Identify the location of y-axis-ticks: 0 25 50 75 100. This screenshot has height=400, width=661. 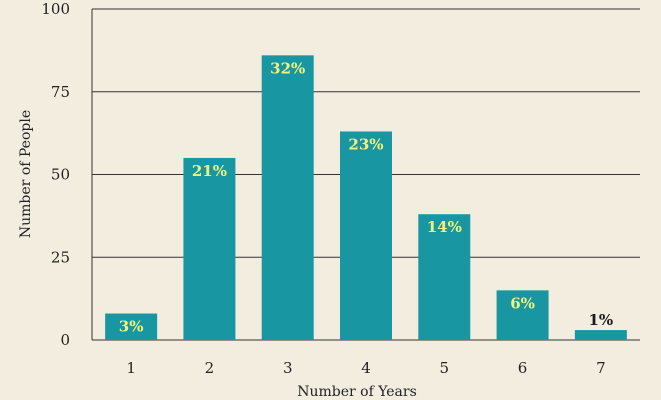
(55, 174).